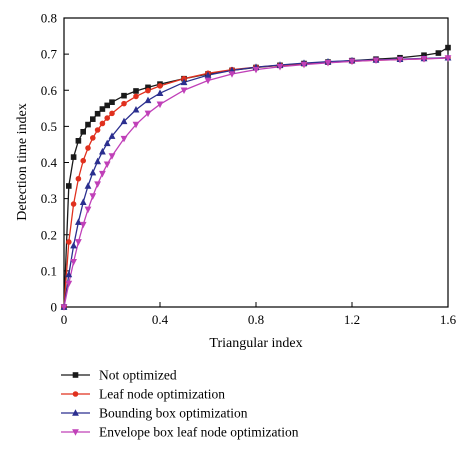 The width and height of the screenshot is (474, 461). I want to click on x-tick-label: 1.6, so click(448, 319).